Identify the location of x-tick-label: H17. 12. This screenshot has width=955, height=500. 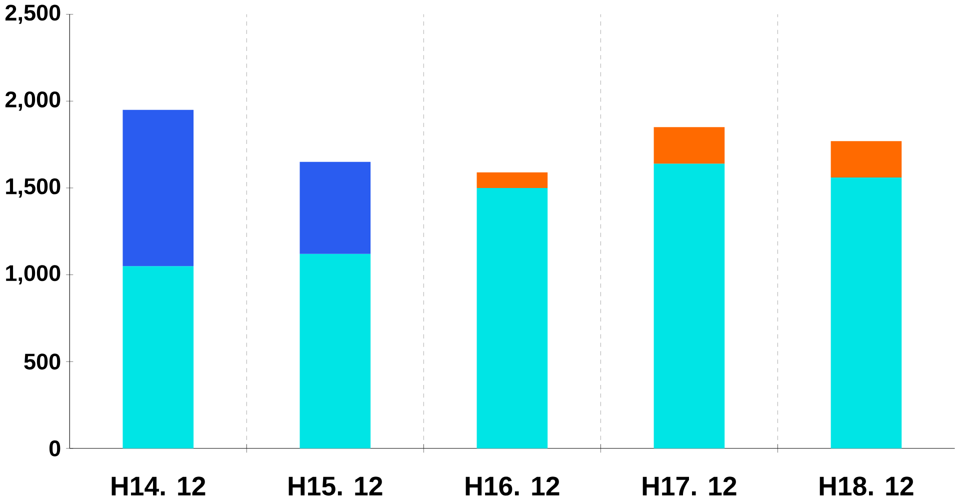
(689, 486).